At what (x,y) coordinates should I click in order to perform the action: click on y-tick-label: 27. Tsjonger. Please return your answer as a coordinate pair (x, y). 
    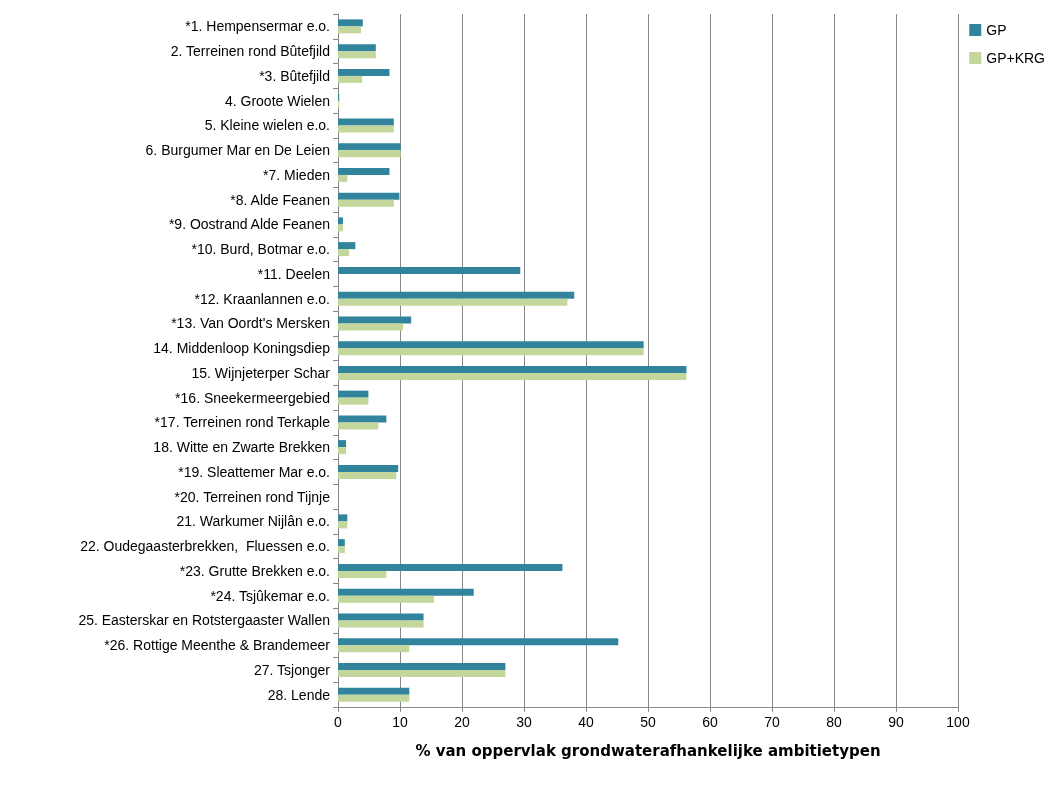
    Looking at the image, I should click on (292, 669).